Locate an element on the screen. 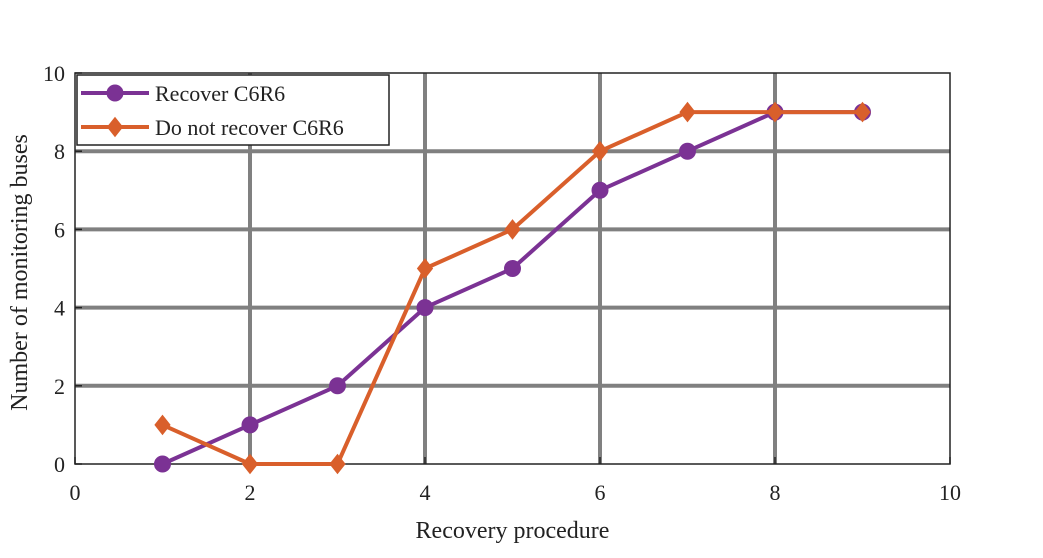 Image resolution: width=1043 pixels, height=558 pixels. legend: Recover C6R6 Do not recover C6R6 is located at coordinates (233, 110).